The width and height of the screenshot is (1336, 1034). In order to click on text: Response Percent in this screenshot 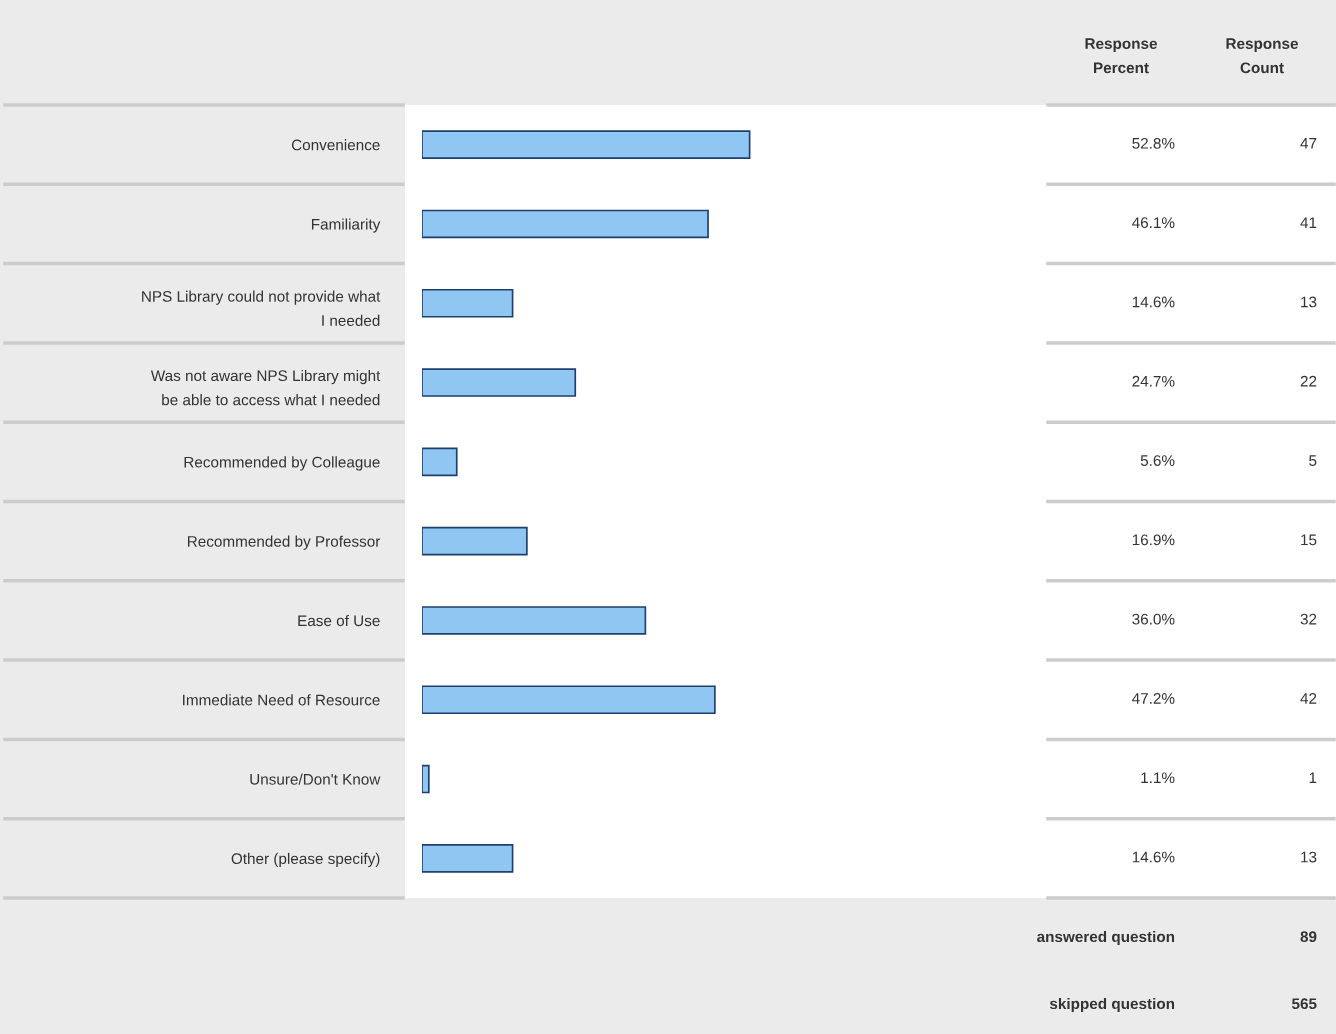, I will do `click(1121, 56)`.